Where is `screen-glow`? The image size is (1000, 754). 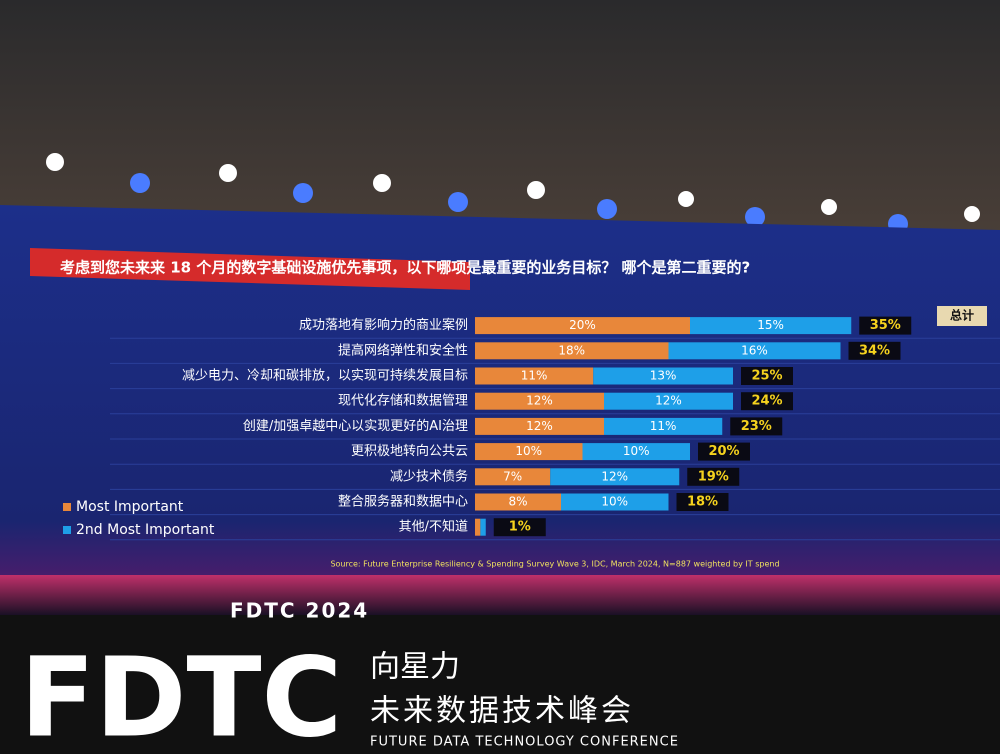 screen-glow is located at coordinates (500, 595).